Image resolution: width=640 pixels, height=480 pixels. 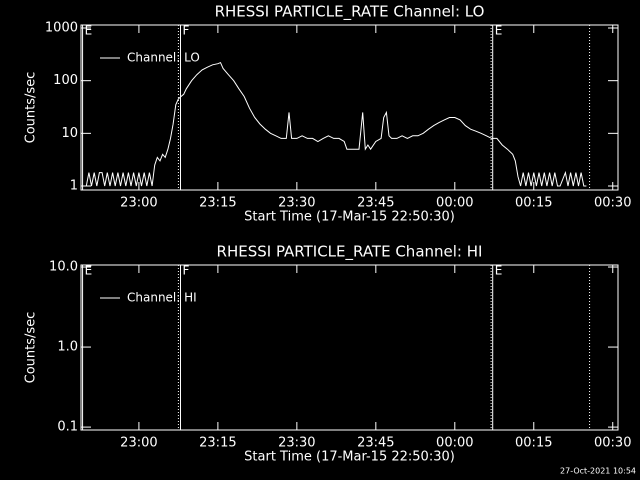 I want to click on legend-label: Channel: HI, so click(x=162, y=298).